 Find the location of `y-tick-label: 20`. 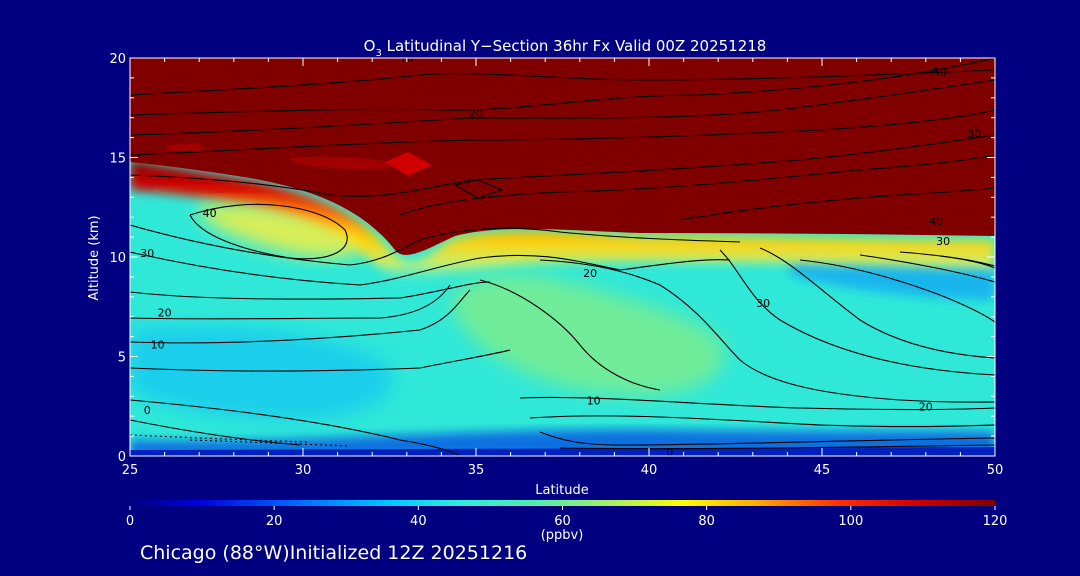

y-tick-label: 20 is located at coordinates (117, 59).